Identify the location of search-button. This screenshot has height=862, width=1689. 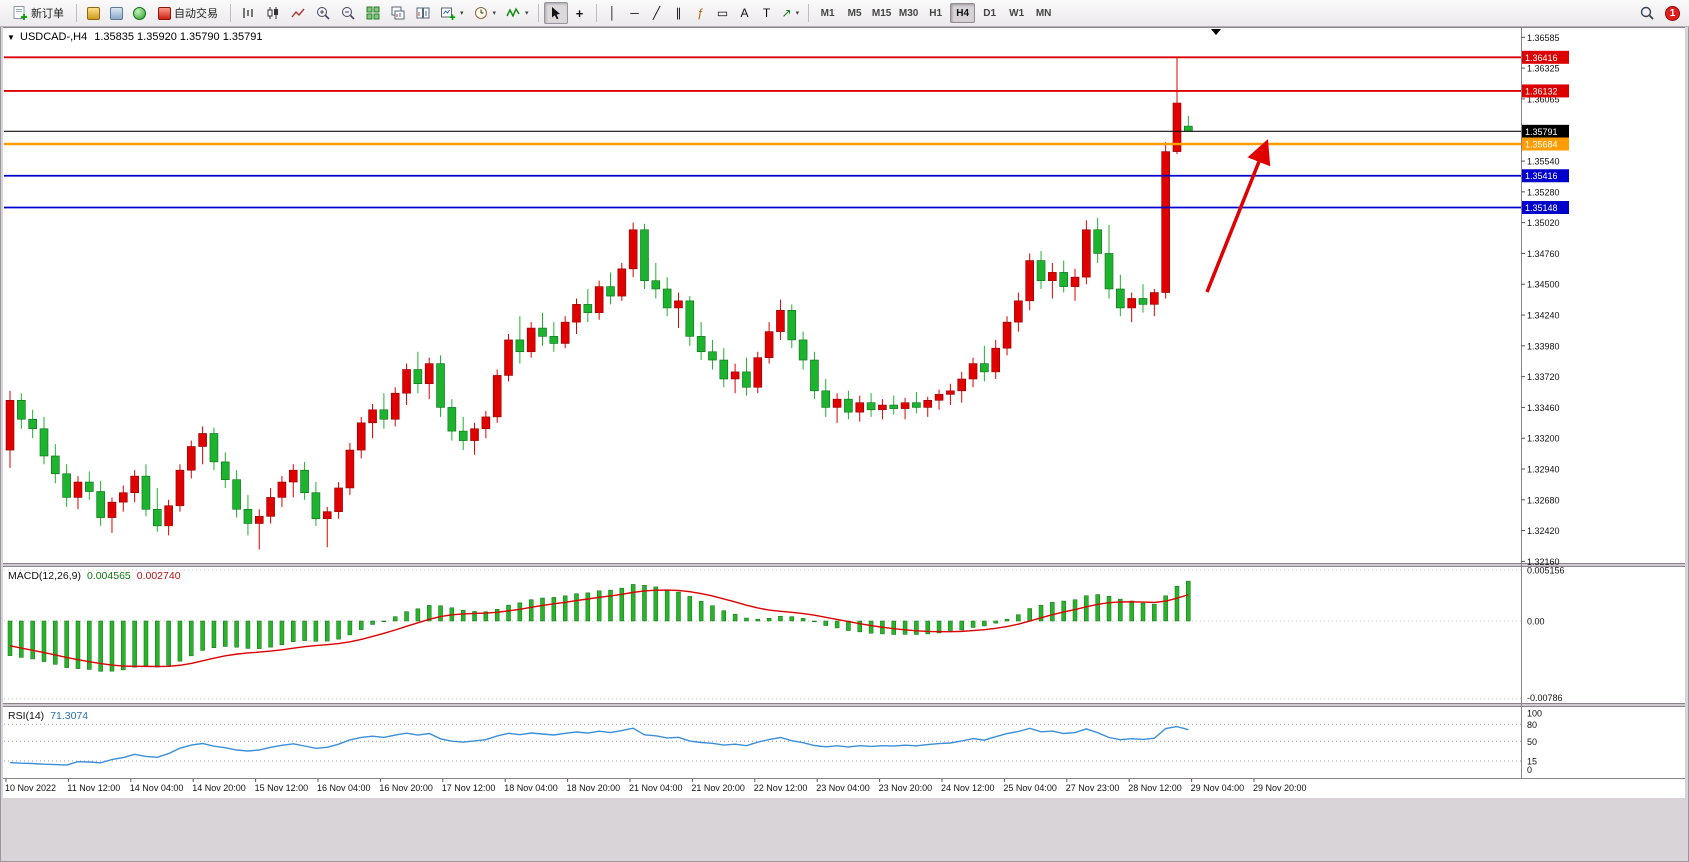
(1647, 13).